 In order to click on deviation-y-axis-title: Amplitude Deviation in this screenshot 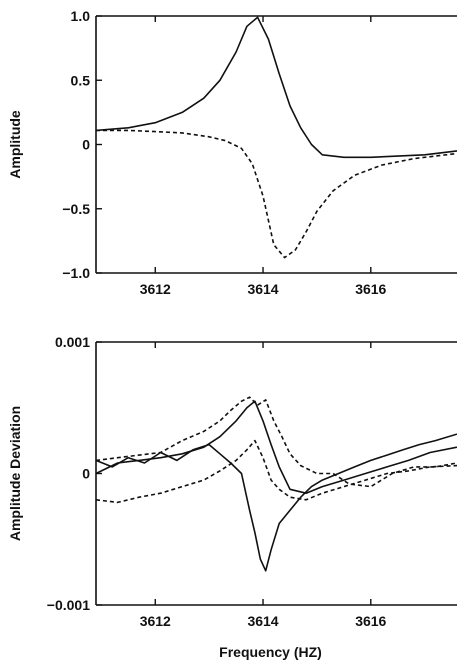, I will do `click(15, 473)`.